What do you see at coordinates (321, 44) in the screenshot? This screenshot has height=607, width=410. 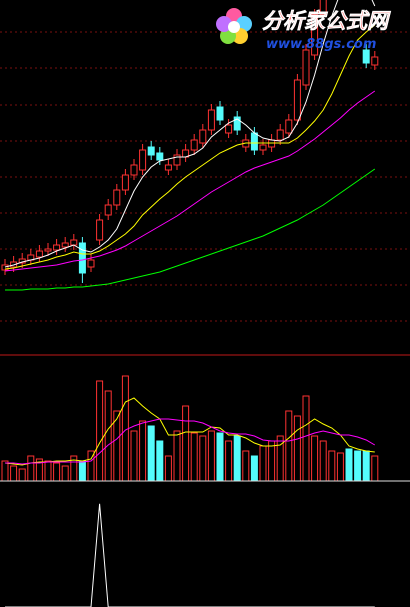 I see `watermark-url: www.88gs.com` at bounding box center [321, 44].